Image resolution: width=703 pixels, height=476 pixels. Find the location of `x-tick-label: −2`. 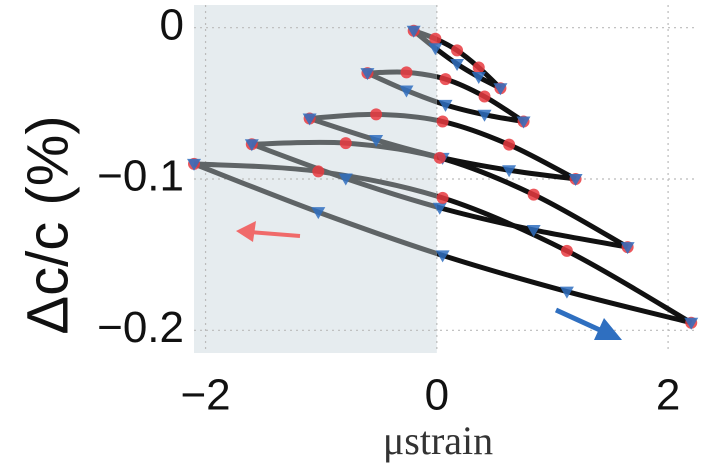

x-tick-label: −2 is located at coordinates (205, 395).